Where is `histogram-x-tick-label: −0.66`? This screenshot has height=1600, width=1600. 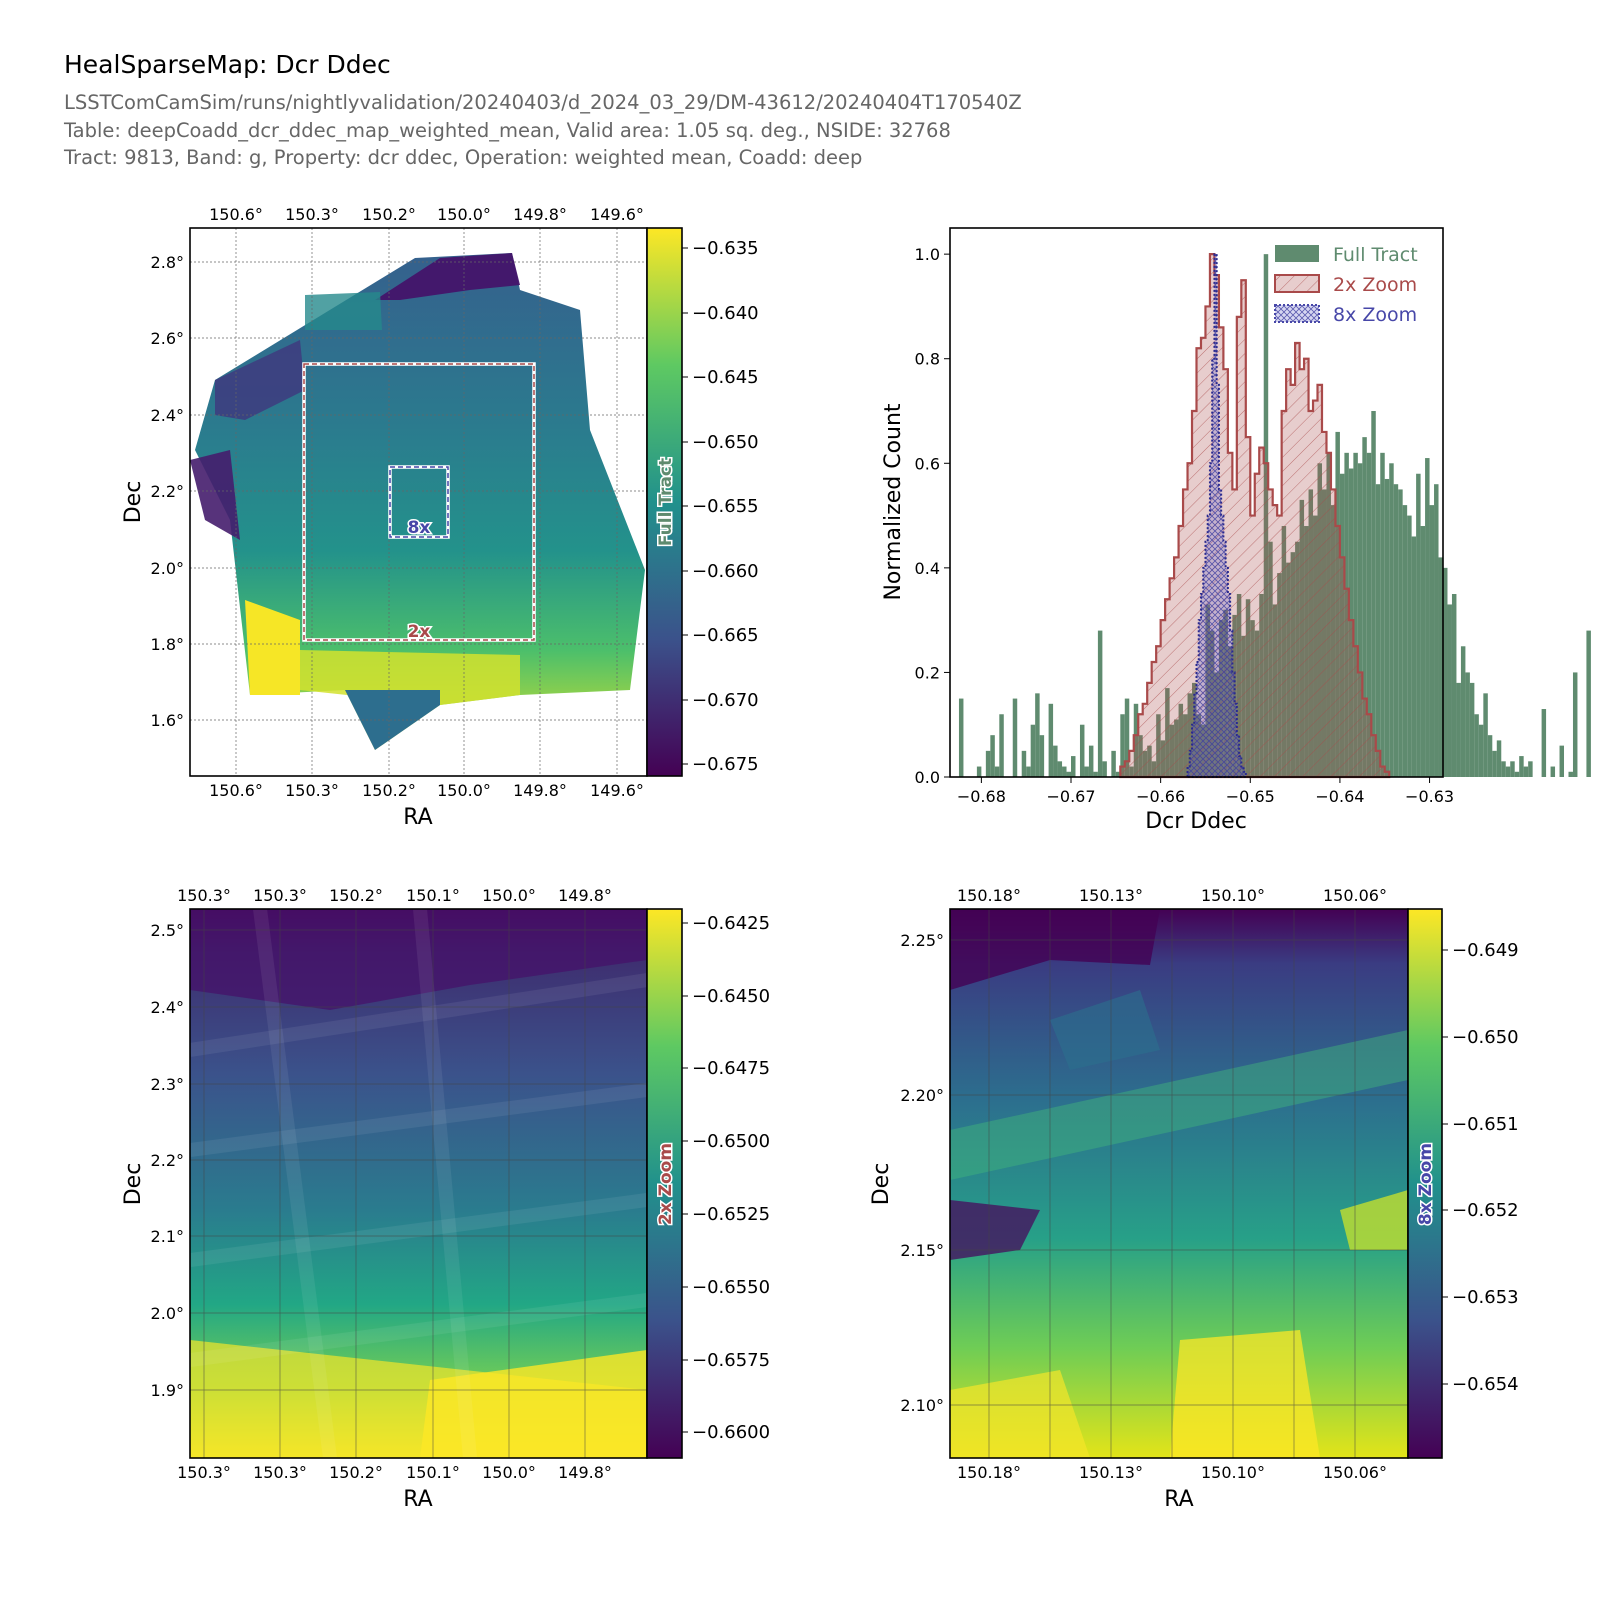 histogram-x-tick-label: −0.66 is located at coordinates (1160, 796).